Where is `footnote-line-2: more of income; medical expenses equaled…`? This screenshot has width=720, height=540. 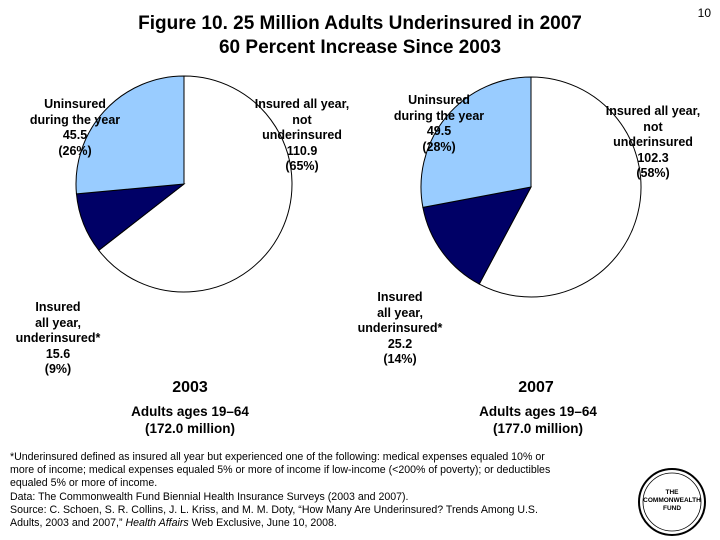
footnote-line-2: more of income; medical expenses equaled… is located at coordinates (280, 470).